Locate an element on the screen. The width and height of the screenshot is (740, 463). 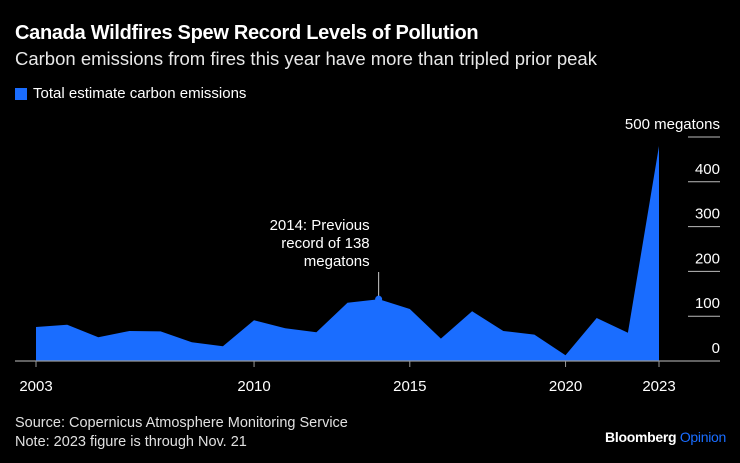
x-tick-label: 2003 is located at coordinates (35, 386).